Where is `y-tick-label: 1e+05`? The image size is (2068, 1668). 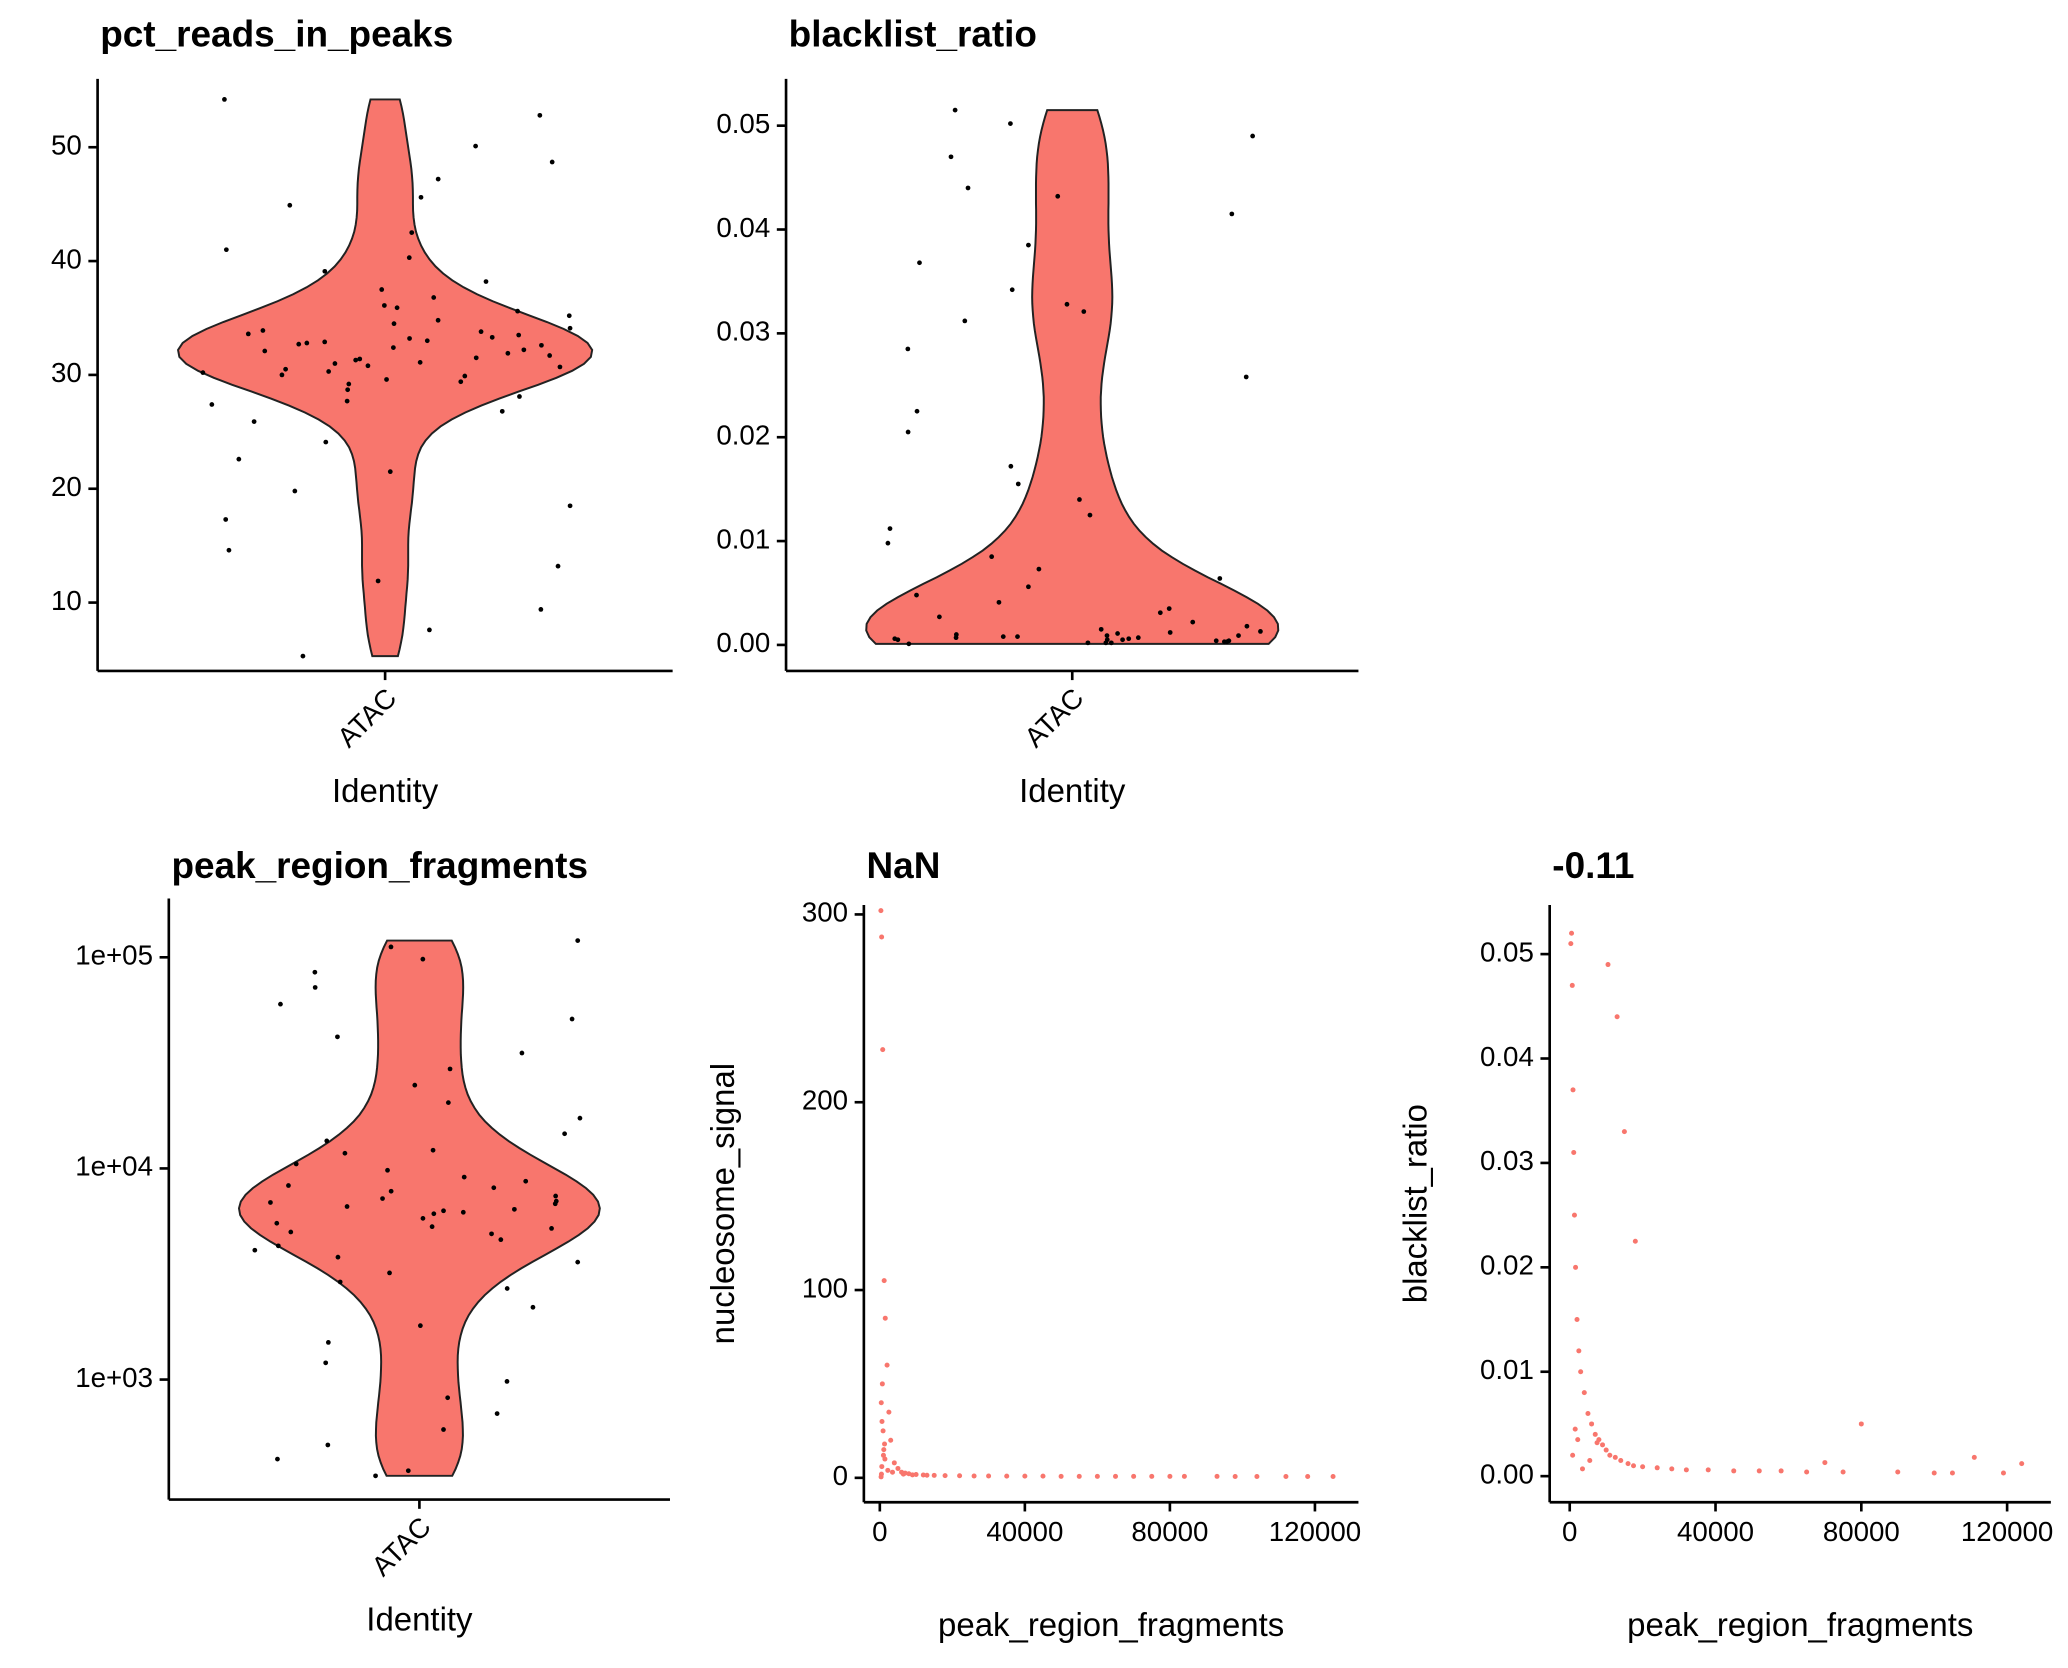 y-tick-label: 1e+05 is located at coordinates (114, 955).